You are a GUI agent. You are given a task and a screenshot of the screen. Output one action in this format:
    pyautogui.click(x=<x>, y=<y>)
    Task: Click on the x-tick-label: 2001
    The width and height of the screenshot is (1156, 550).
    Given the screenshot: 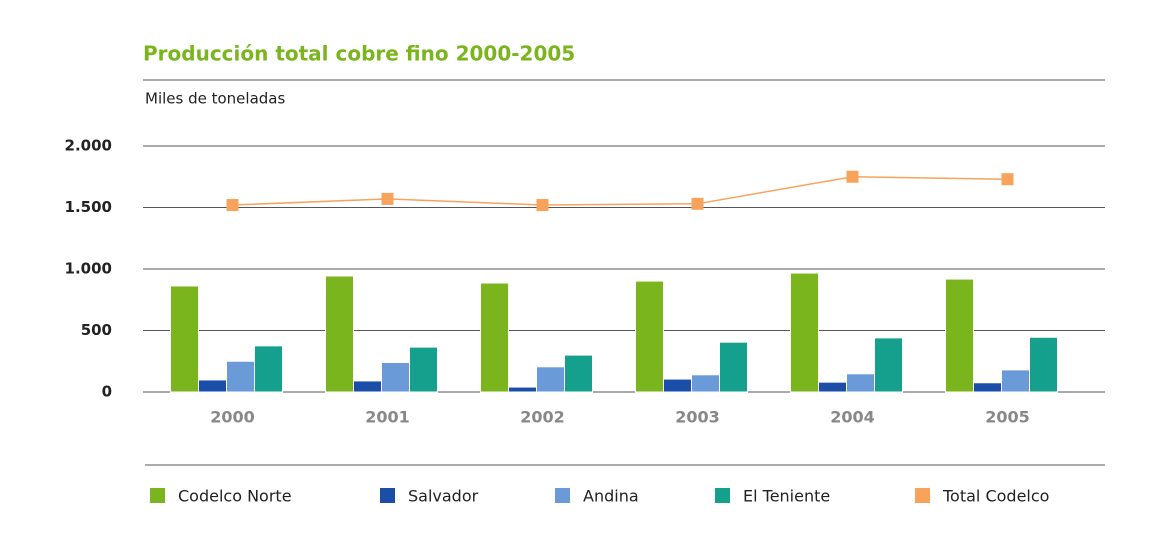 What is the action you would take?
    pyautogui.click(x=387, y=417)
    